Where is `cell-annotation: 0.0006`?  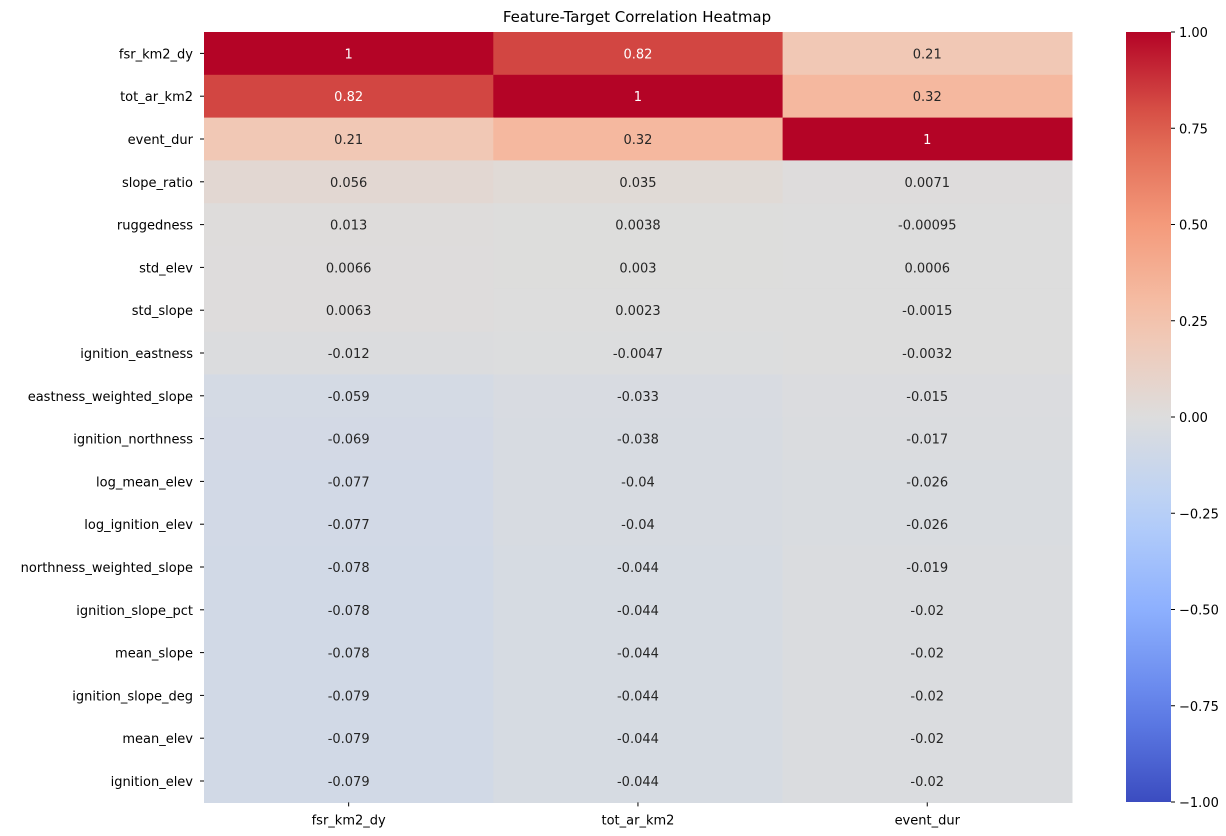 cell-annotation: 0.0006 is located at coordinates (928, 268).